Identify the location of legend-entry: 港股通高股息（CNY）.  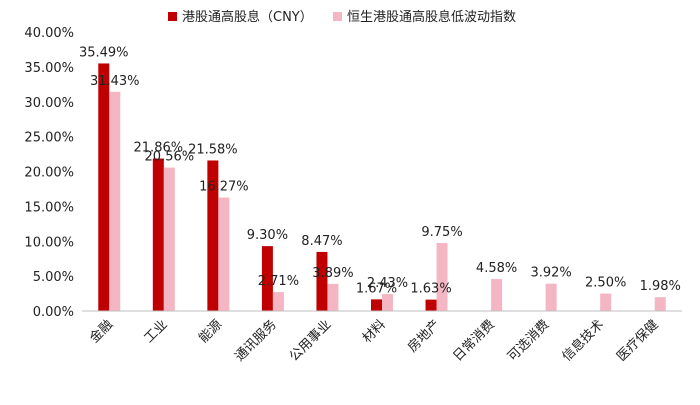
(247, 17).